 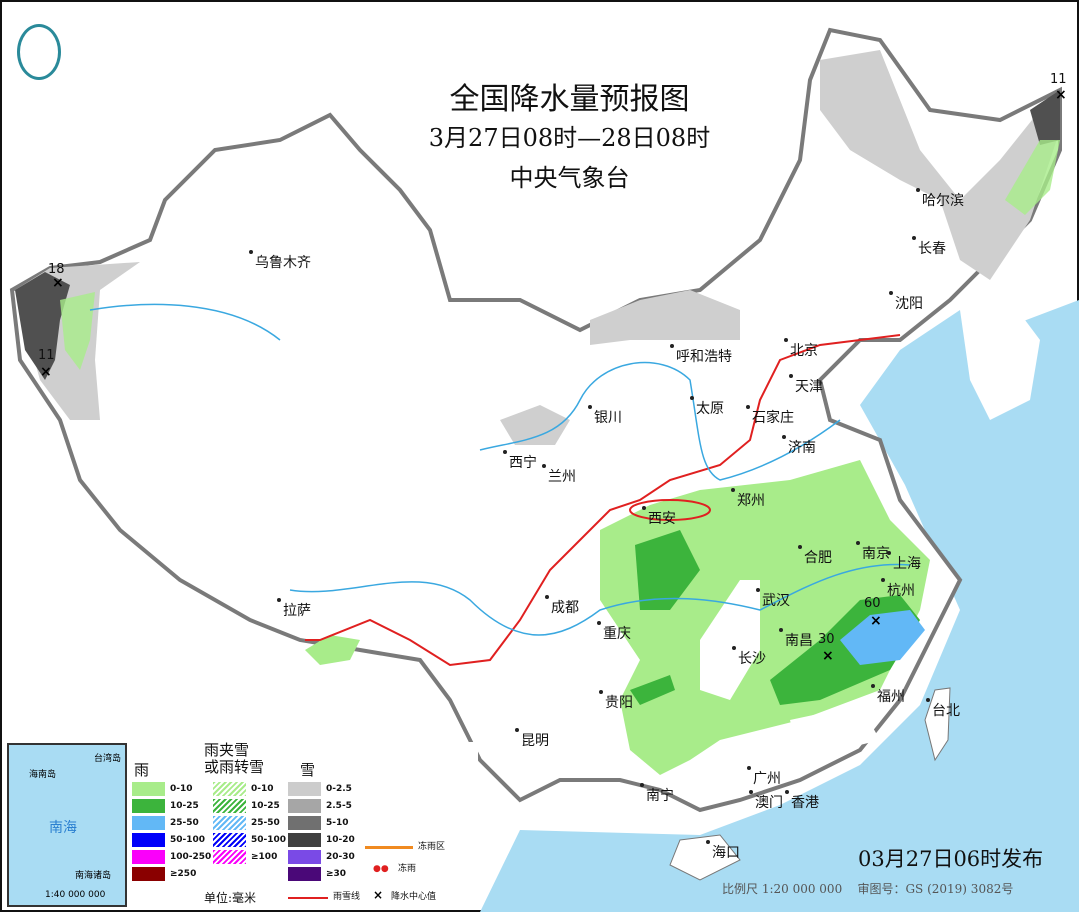 I want to click on city-label: 郑州, so click(x=748, y=499).